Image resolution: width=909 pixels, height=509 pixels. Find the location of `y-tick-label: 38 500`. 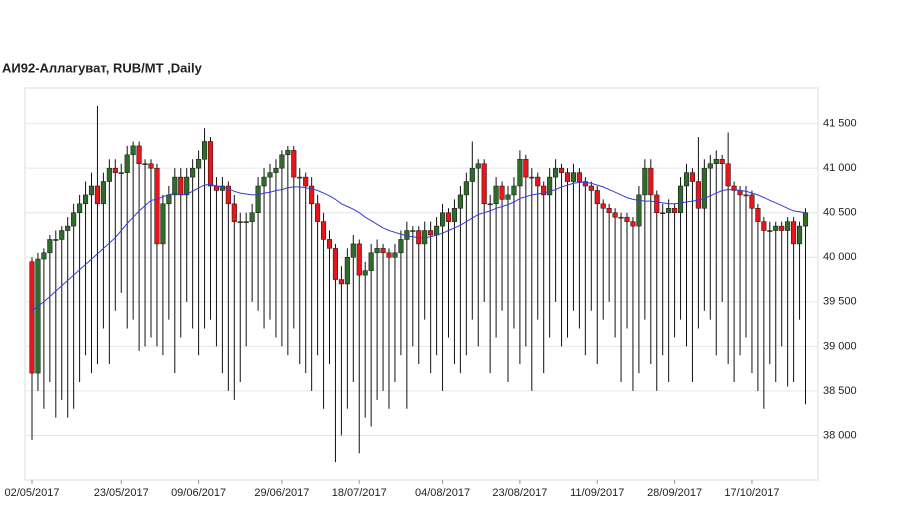

y-tick-label: 38 500 is located at coordinates (840, 391).